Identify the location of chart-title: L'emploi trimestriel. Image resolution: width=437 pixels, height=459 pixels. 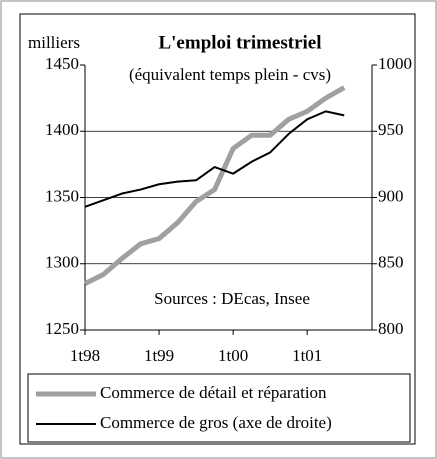
(239, 42).